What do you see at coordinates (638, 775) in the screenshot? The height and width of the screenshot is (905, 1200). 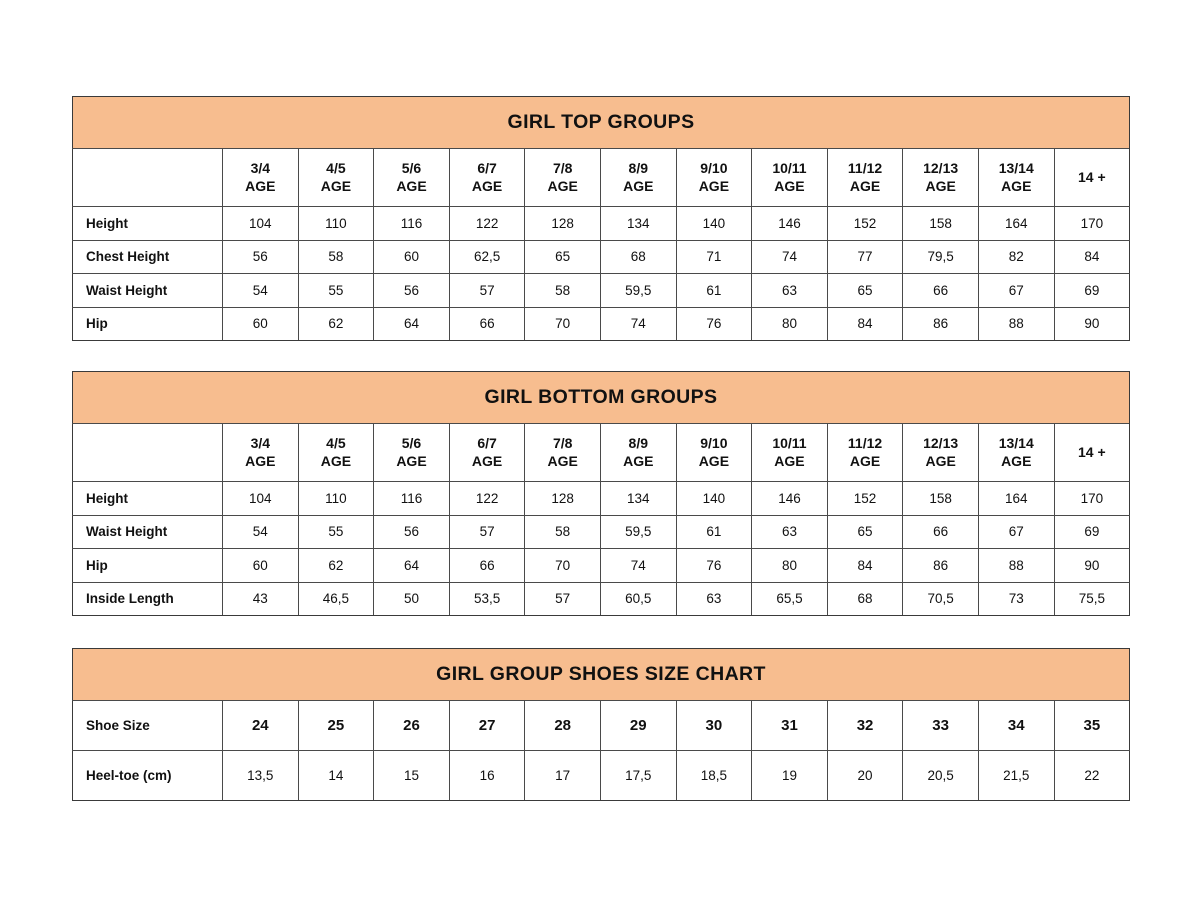 I see `cell: 17,5` at bounding box center [638, 775].